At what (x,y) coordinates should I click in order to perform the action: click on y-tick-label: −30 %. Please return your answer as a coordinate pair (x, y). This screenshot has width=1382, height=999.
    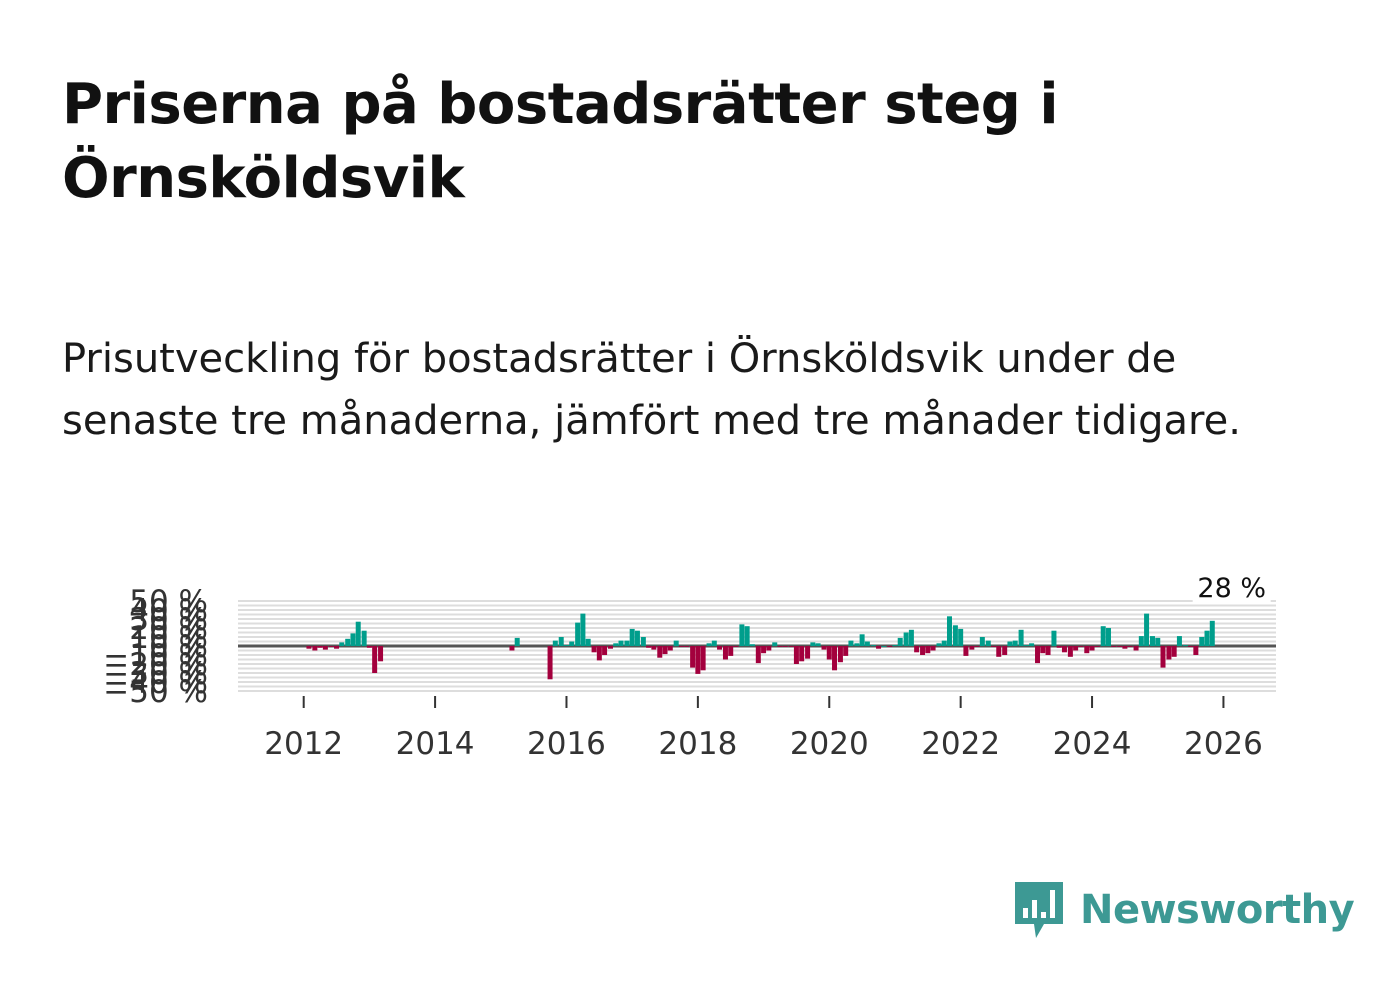
    Looking at the image, I should click on (155, 674).